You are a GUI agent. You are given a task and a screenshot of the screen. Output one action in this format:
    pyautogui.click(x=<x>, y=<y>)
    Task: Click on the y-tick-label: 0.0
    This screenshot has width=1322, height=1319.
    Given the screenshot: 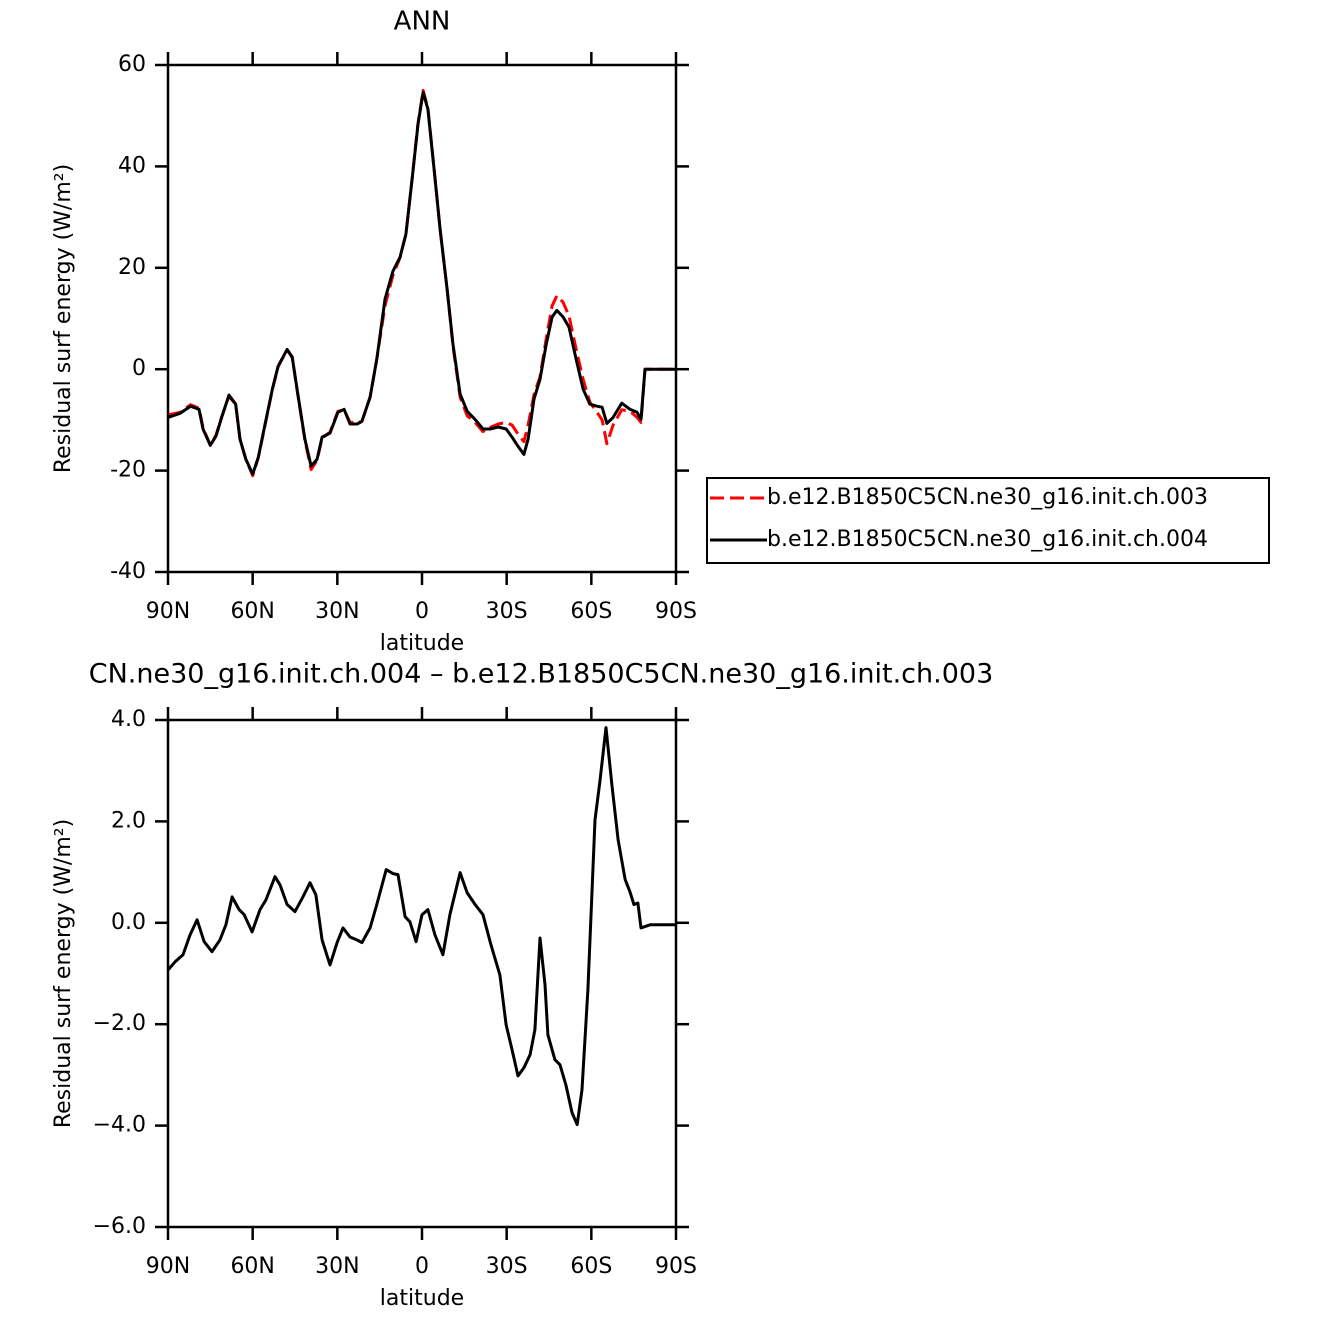 What is the action you would take?
    pyautogui.click(x=128, y=922)
    